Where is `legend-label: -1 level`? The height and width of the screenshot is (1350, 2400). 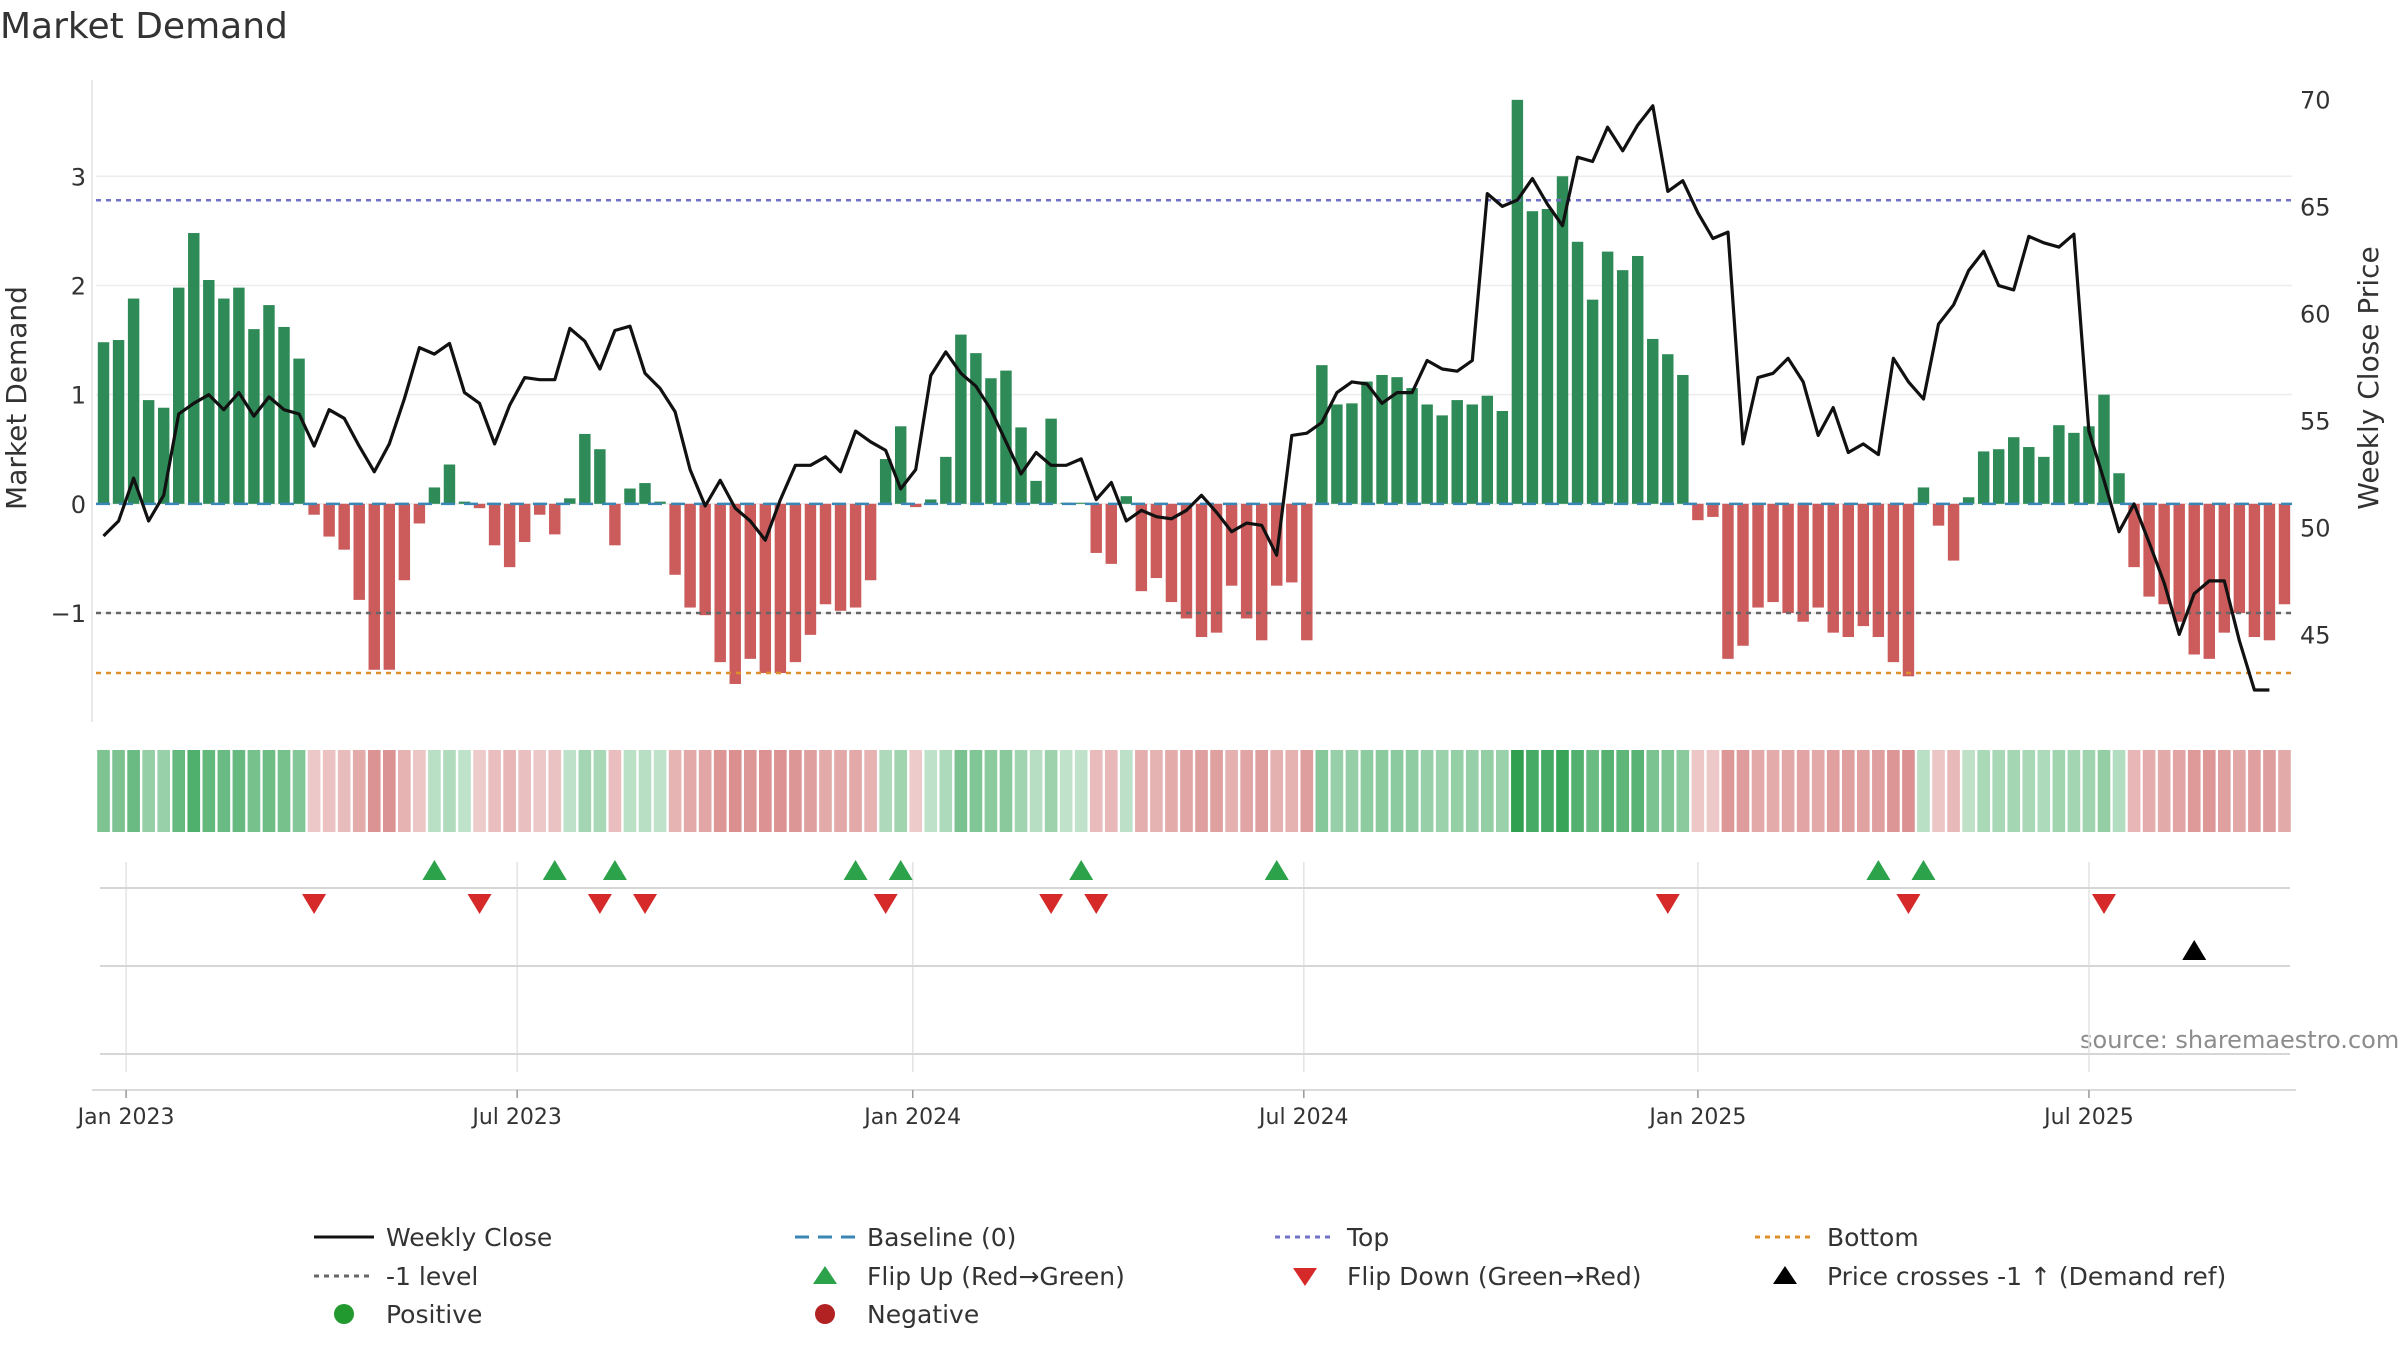 legend-label: -1 level is located at coordinates (432, 1276).